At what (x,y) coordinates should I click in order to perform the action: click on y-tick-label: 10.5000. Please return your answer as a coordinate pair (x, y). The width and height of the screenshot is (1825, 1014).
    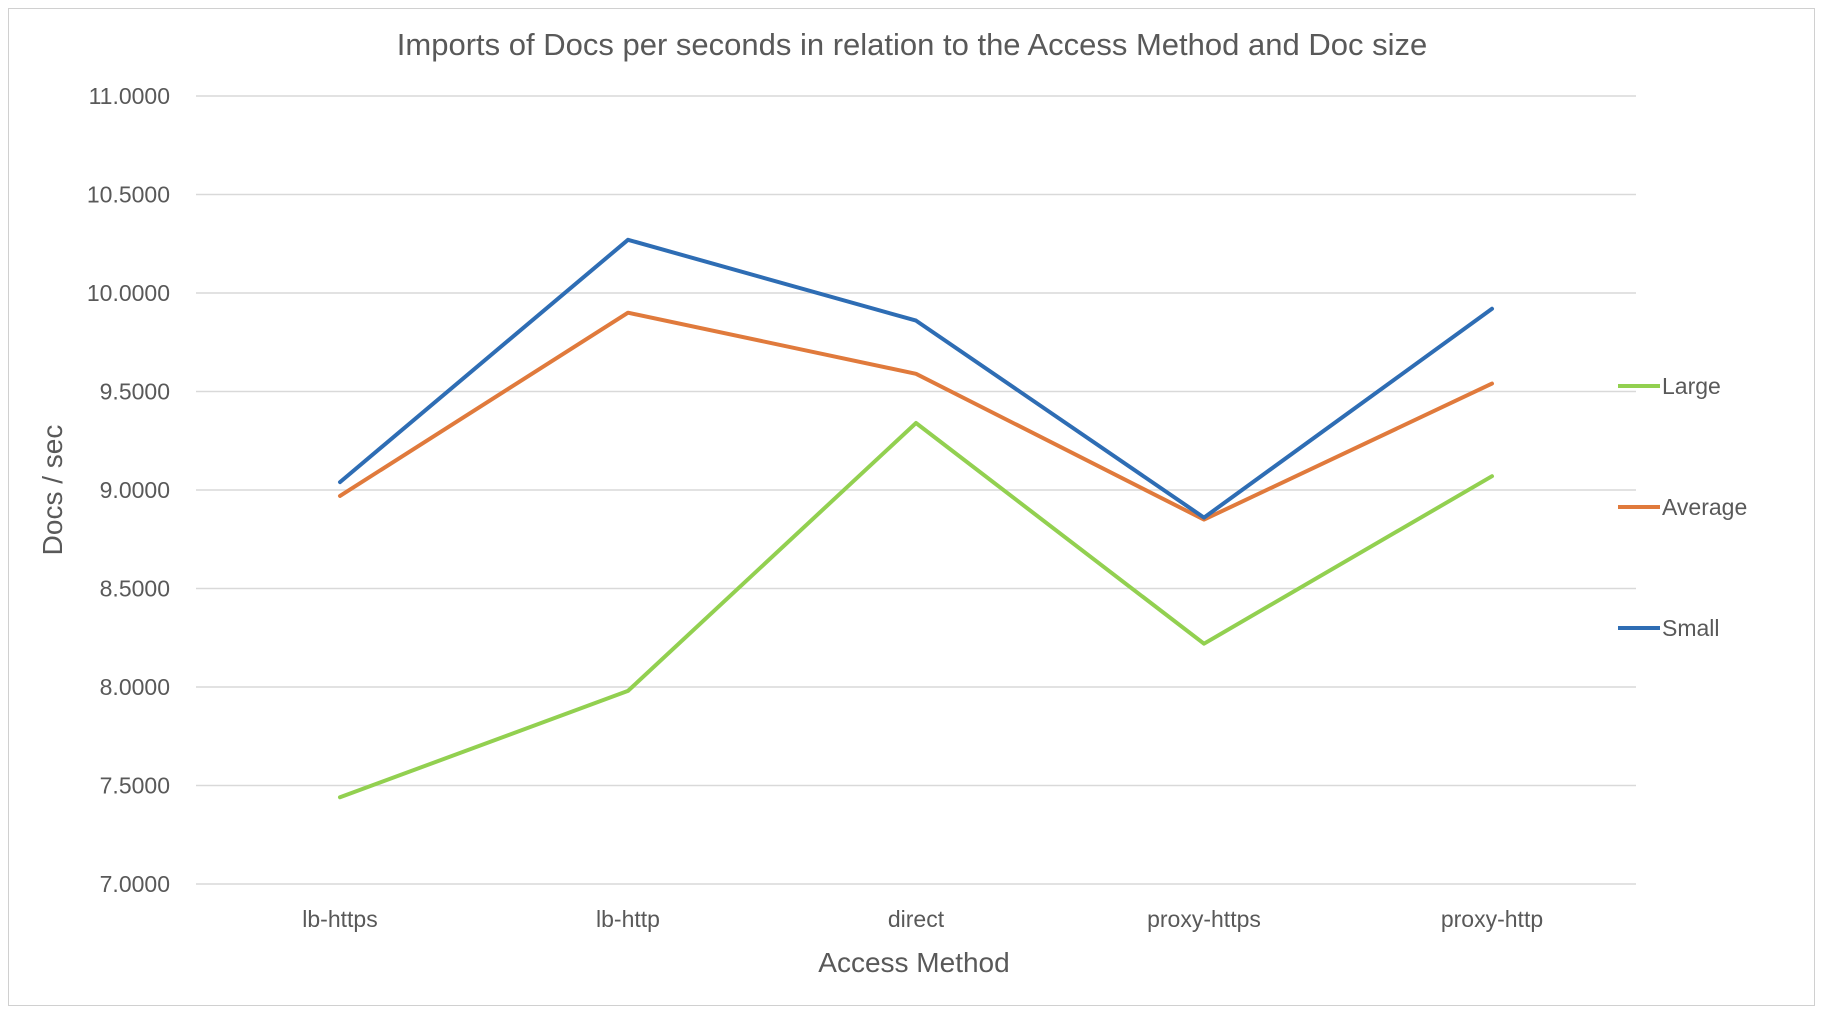
    Looking at the image, I should click on (128, 195).